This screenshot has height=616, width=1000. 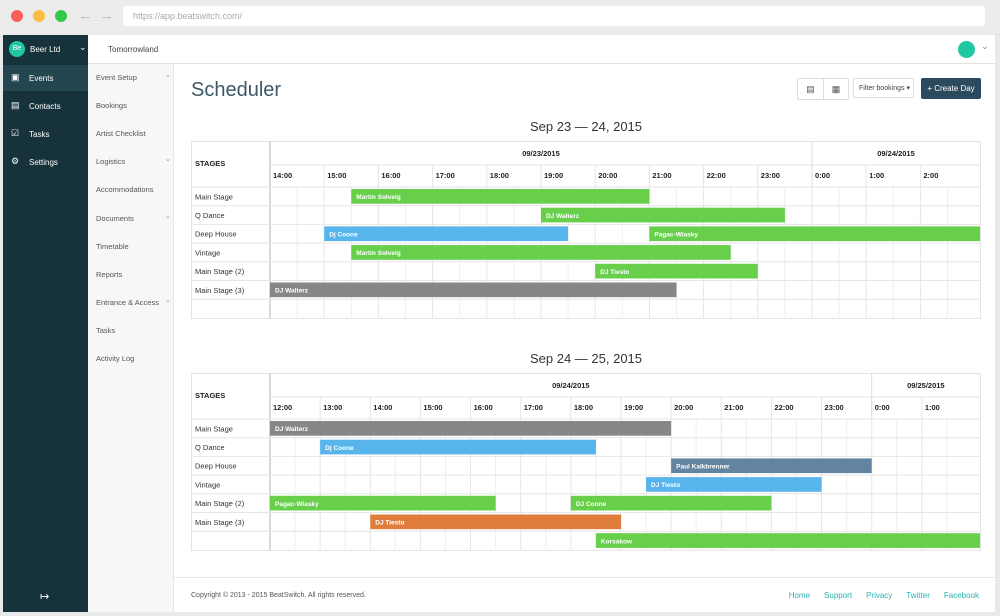 I want to click on close-button, so click(x=17, y=16).